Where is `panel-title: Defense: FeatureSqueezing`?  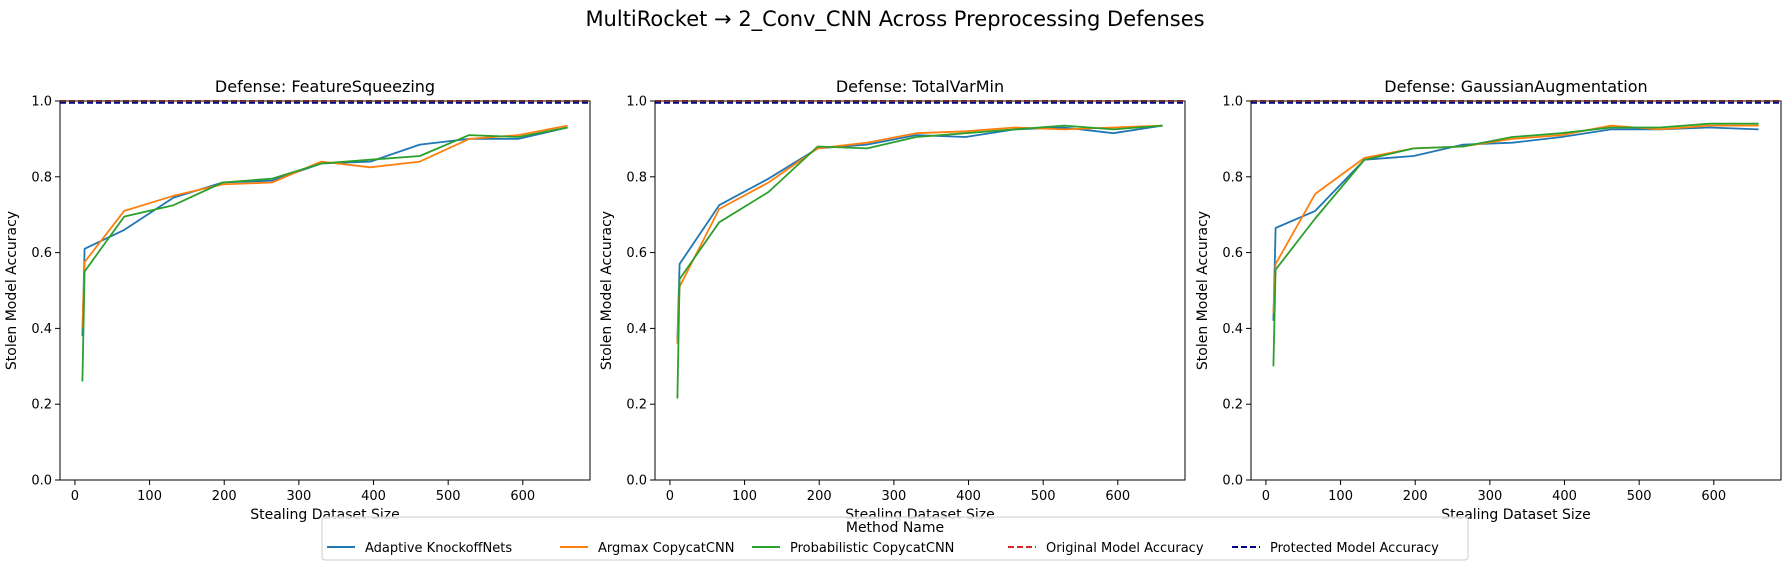
panel-title: Defense: FeatureSqueezing is located at coordinates (325, 86).